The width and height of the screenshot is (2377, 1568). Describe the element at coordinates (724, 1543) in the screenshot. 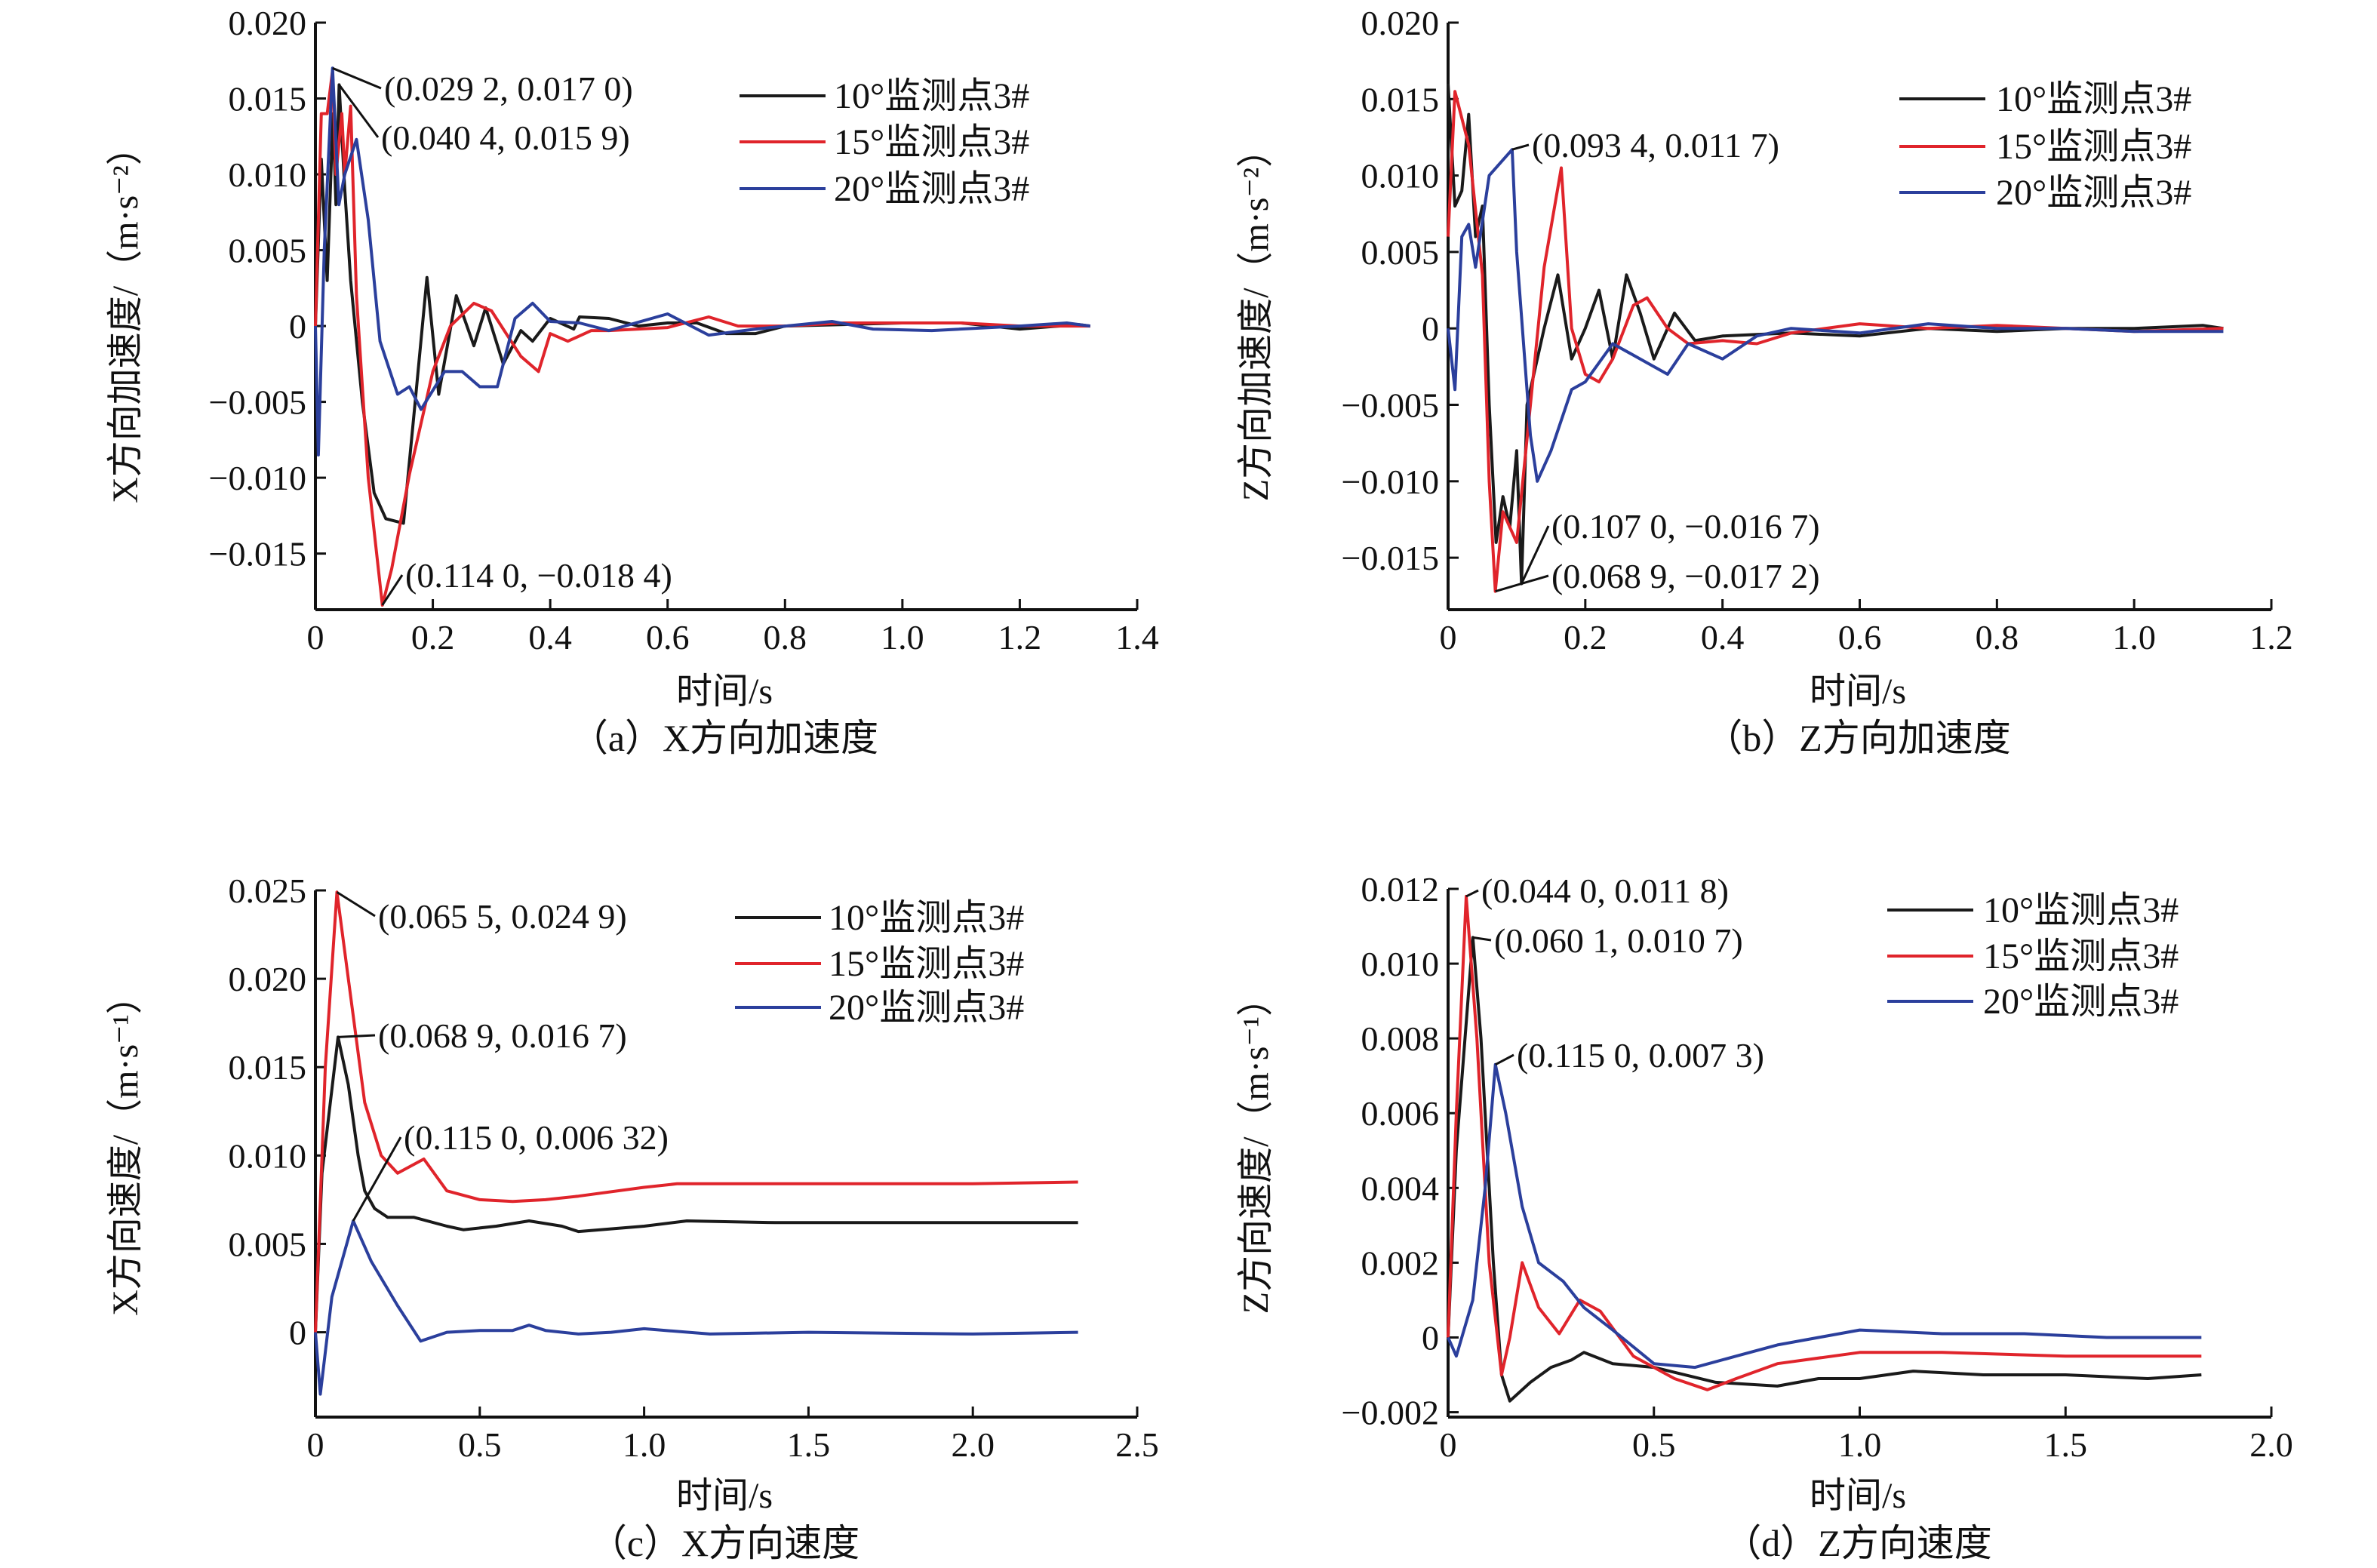

I see `chart-caption: （c）X方向速度` at that location.